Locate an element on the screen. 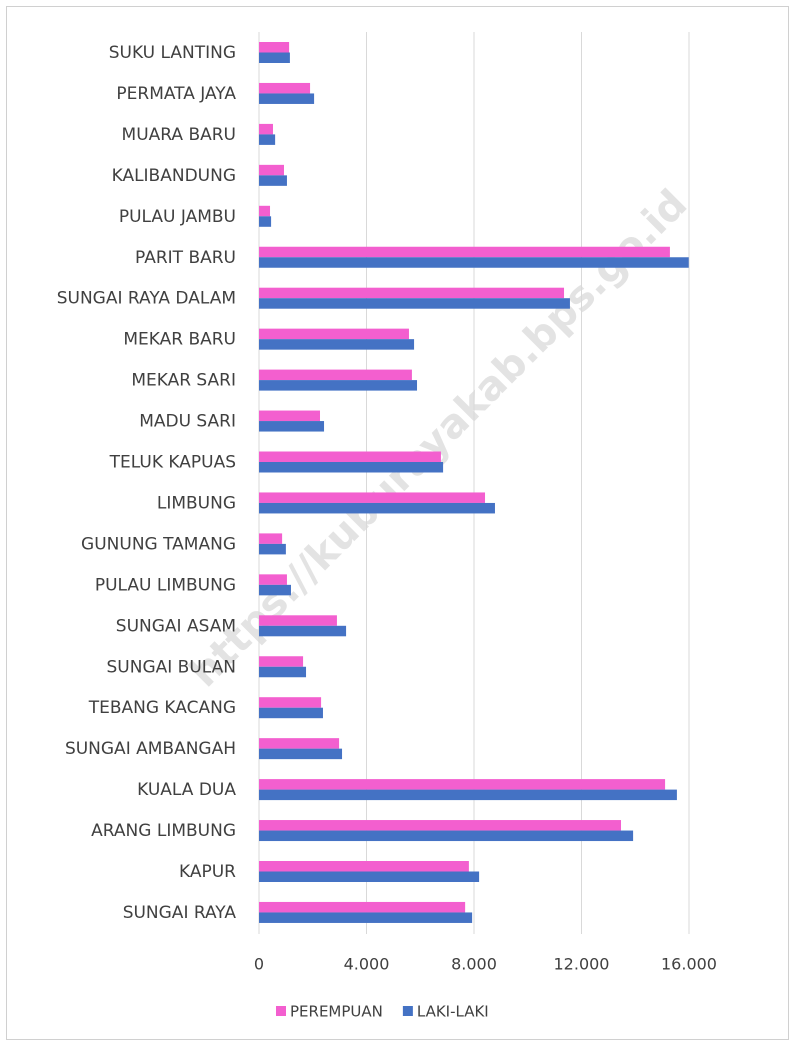 The image size is (795, 1046). y-tick-label: MADU SARI is located at coordinates (187, 422).